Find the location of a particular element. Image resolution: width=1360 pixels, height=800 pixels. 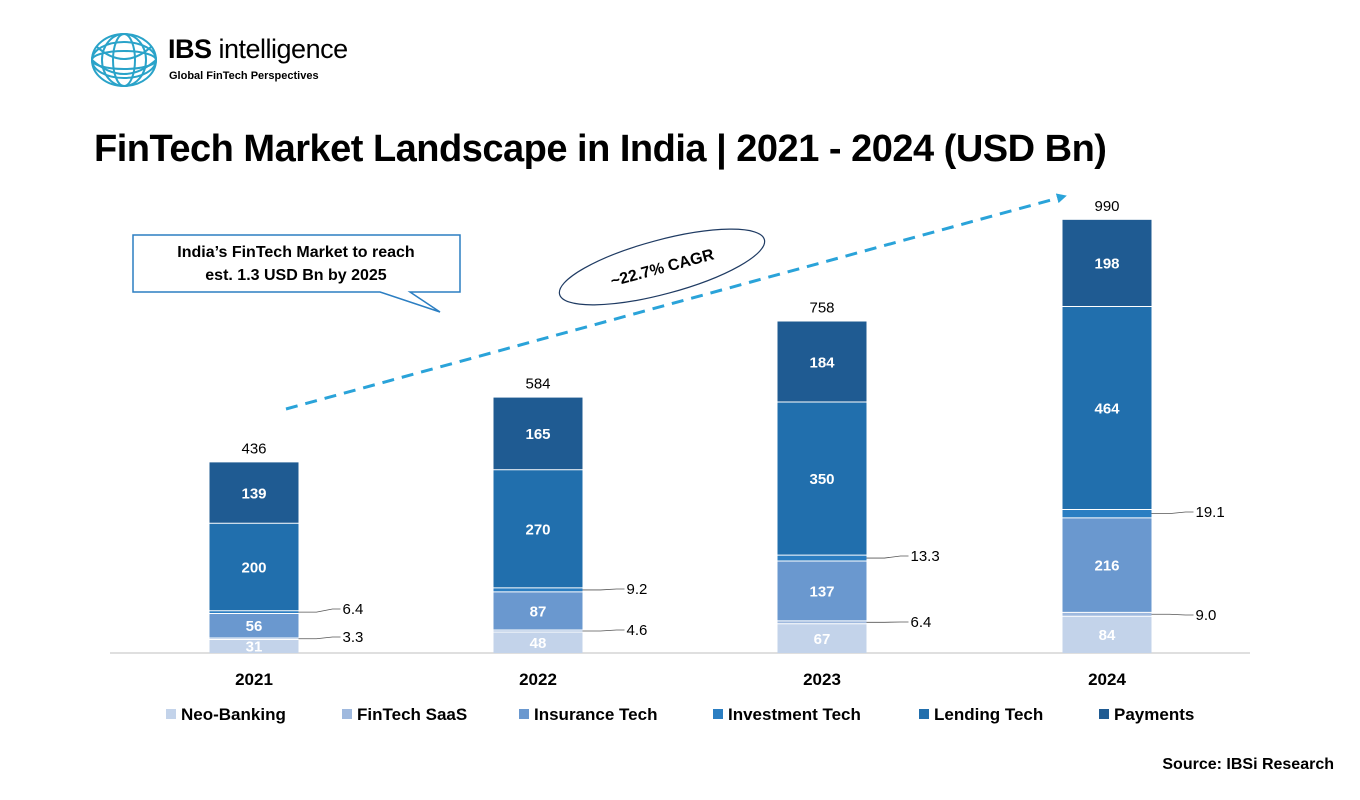

data-label-insurance-tech-2021: 56 is located at coordinates (254, 626).